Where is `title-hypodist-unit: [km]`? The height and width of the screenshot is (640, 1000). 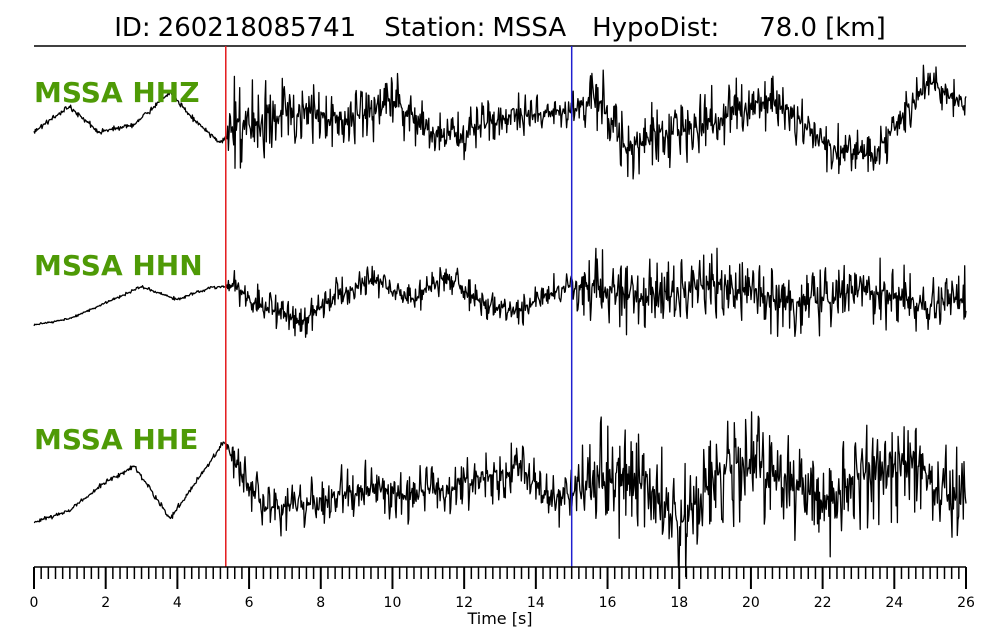
title-hypodist-unit: [km] is located at coordinates (855, 28).